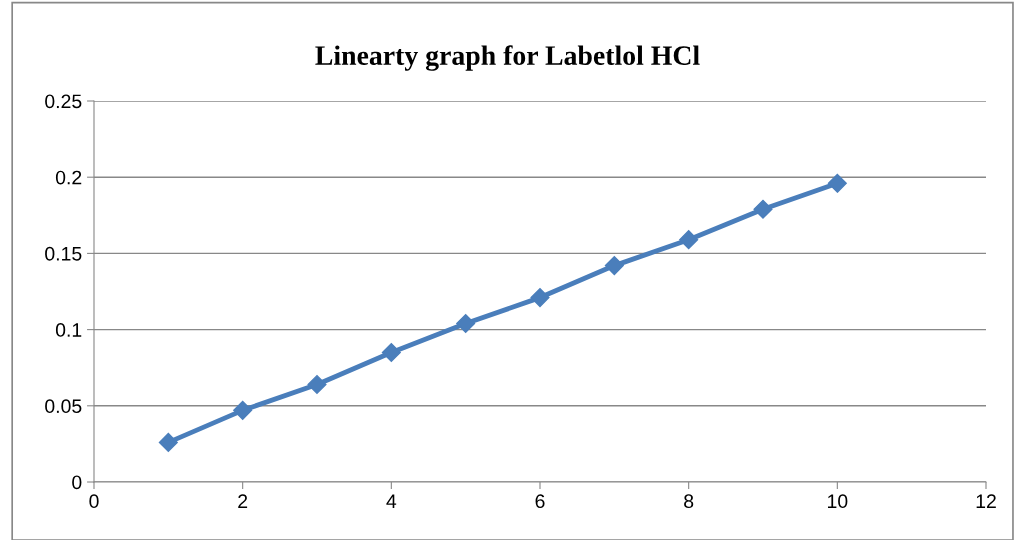 This screenshot has width=1015, height=540. I want to click on y-tick-label: 0.15, so click(63, 253).